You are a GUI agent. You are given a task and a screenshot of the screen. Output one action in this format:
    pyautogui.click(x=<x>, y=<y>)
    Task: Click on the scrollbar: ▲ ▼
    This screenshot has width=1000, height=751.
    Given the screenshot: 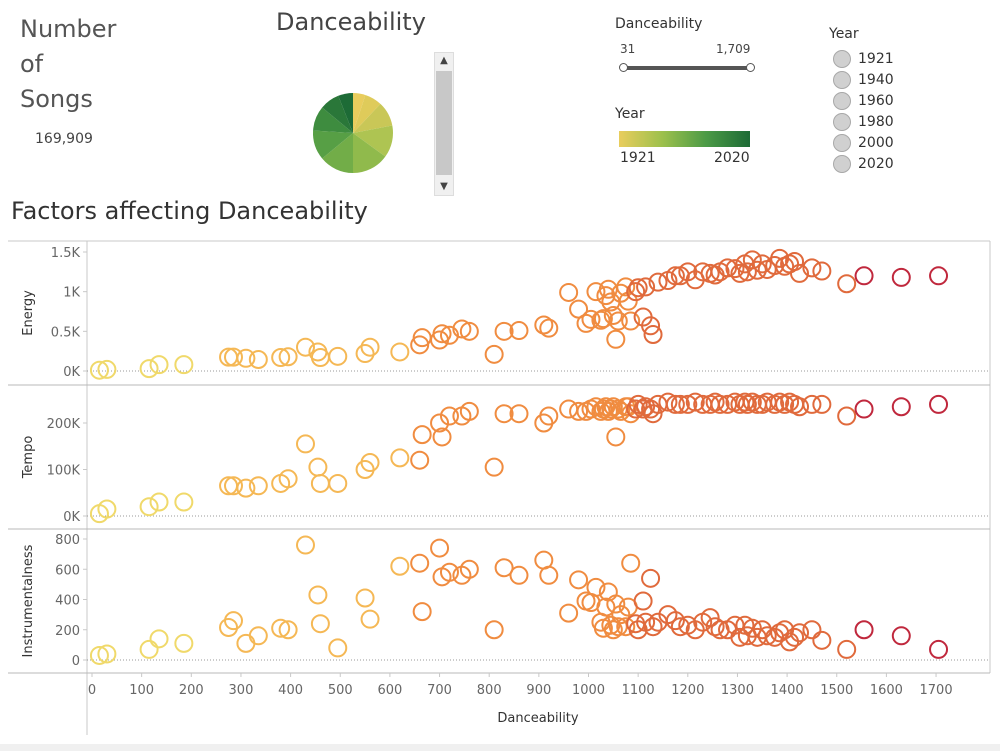 What is the action you would take?
    pyautogui.click(x=444, y=124)
    